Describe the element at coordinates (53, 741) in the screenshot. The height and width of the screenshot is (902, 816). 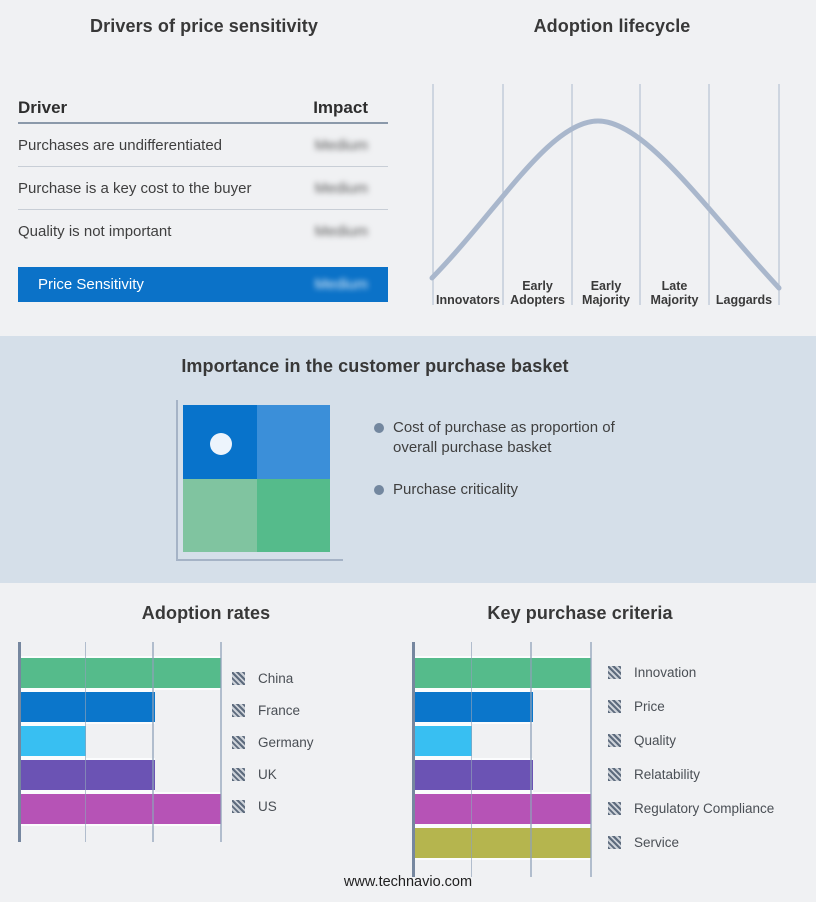
I see `bar-germany` at that location.